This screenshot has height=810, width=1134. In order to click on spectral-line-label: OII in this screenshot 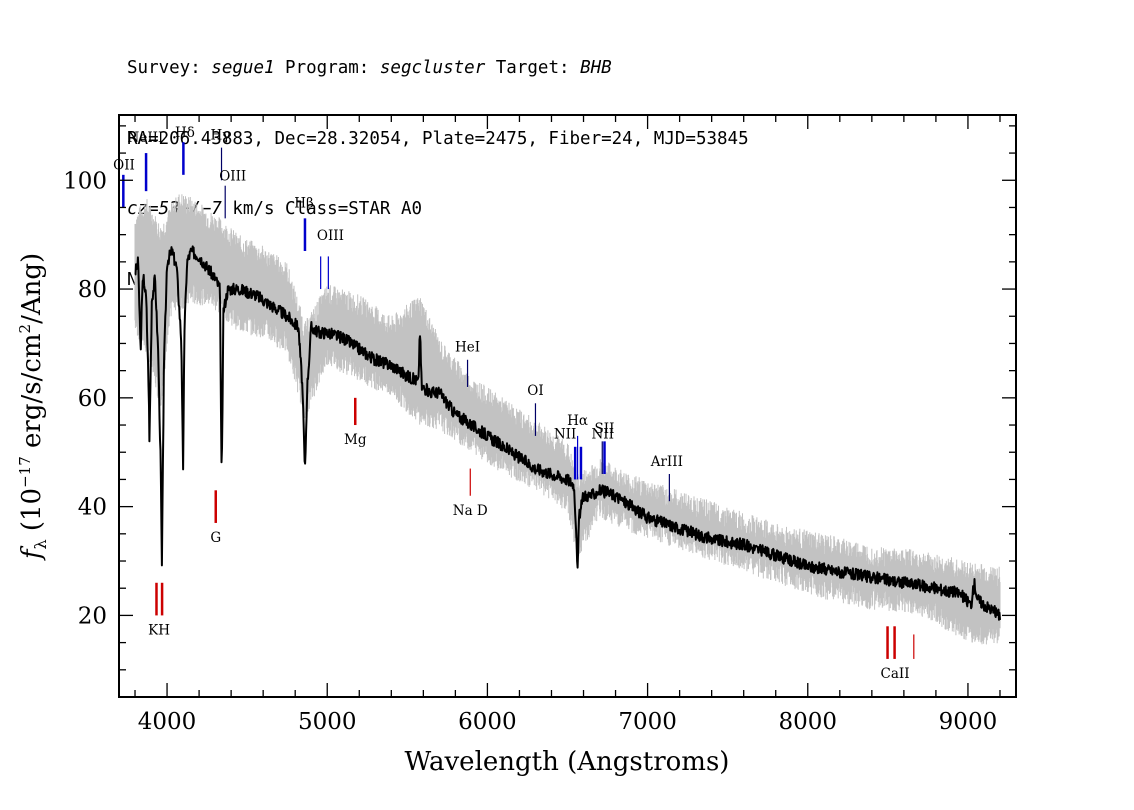, I will do `click(124, 165)`.